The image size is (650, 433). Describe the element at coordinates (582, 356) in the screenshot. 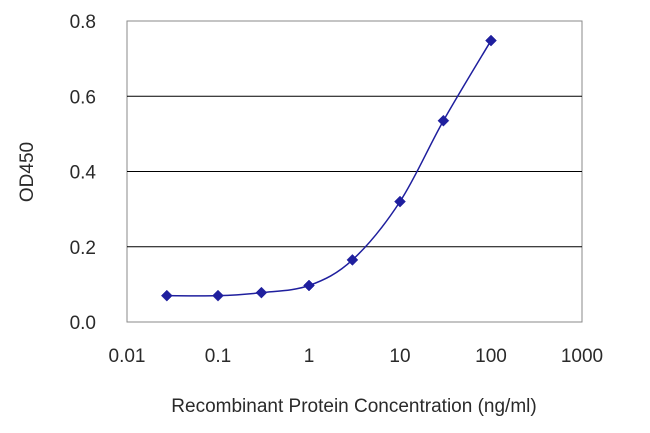

I see `x-tick-label: 1000` at that location.